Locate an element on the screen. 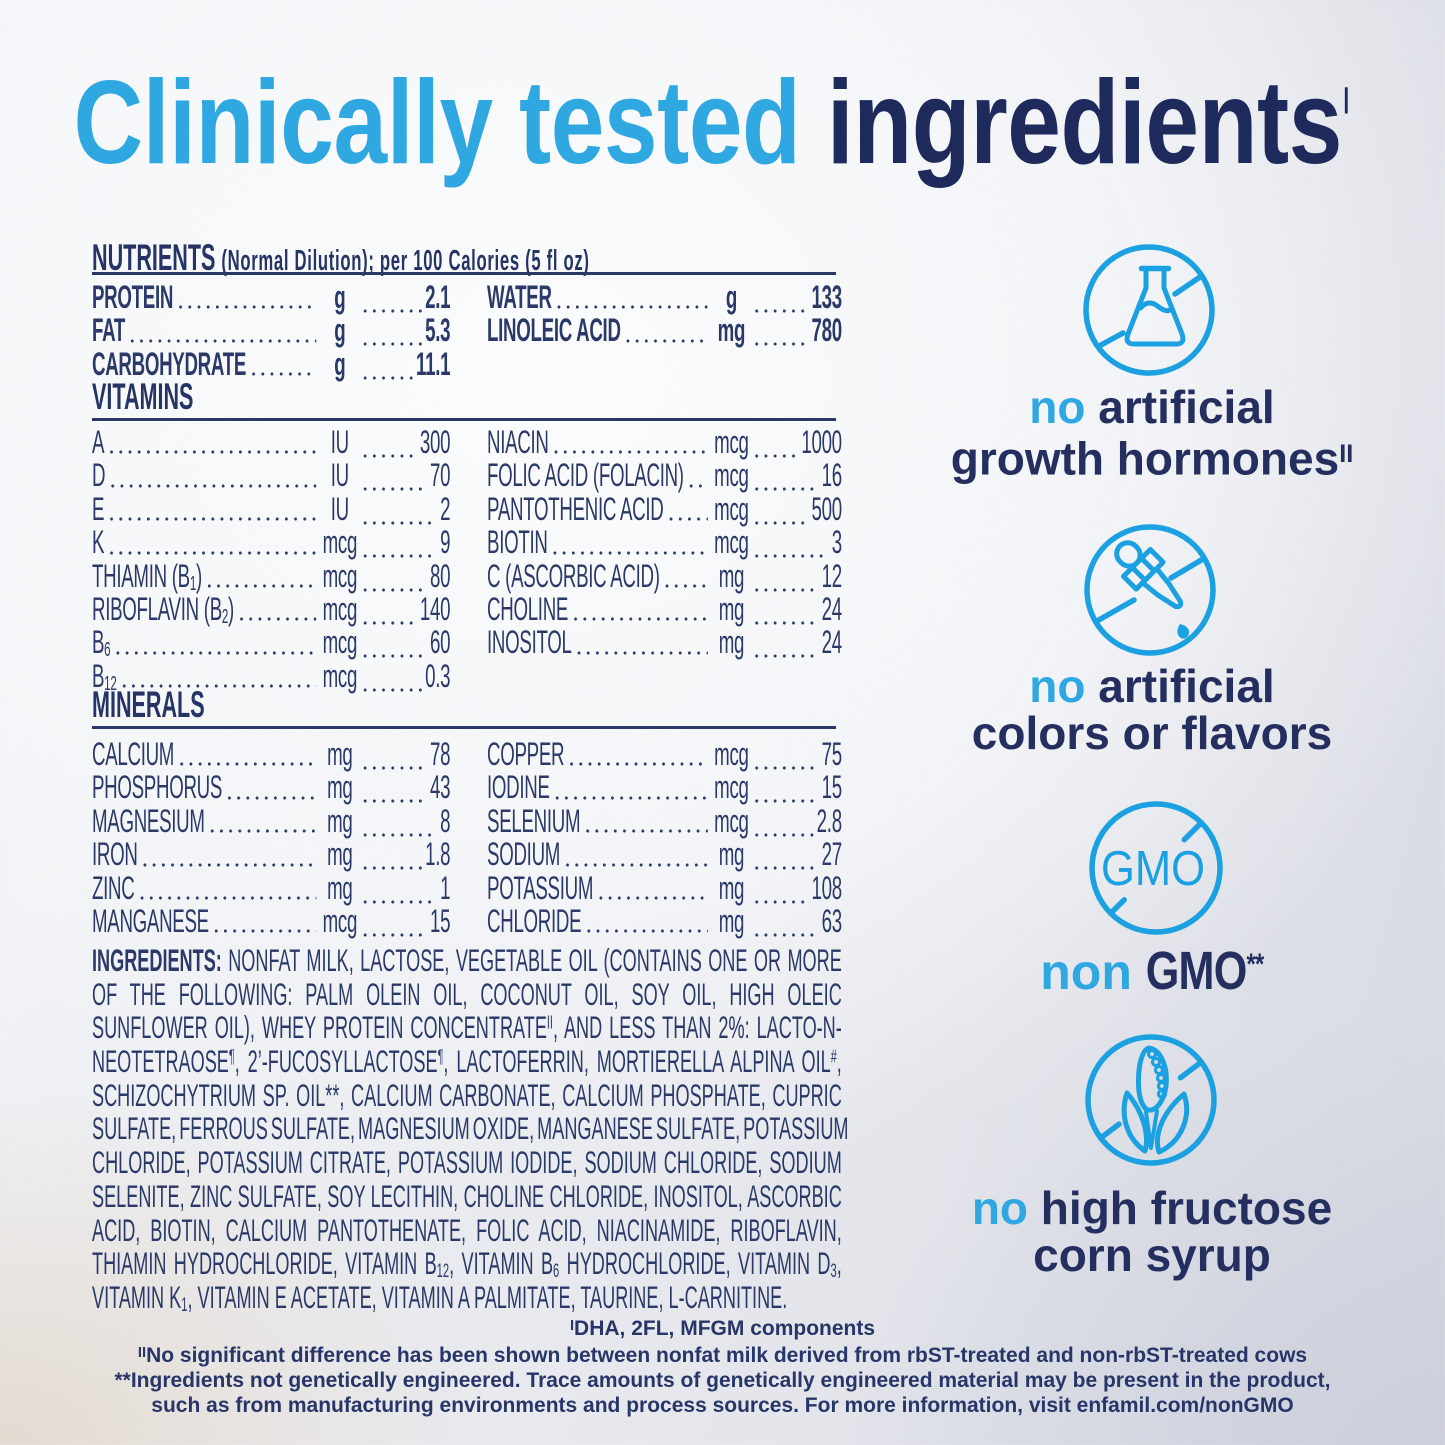 The width and height of the screenshot is (1445, 1445). svg-text: GMO is located at coordinates (1153, 869).